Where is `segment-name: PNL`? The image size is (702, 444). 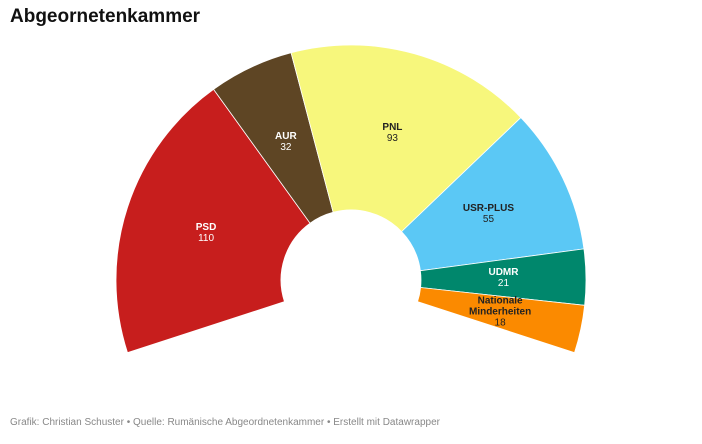 segment-name: PNL is located at coordinates (392, 128).